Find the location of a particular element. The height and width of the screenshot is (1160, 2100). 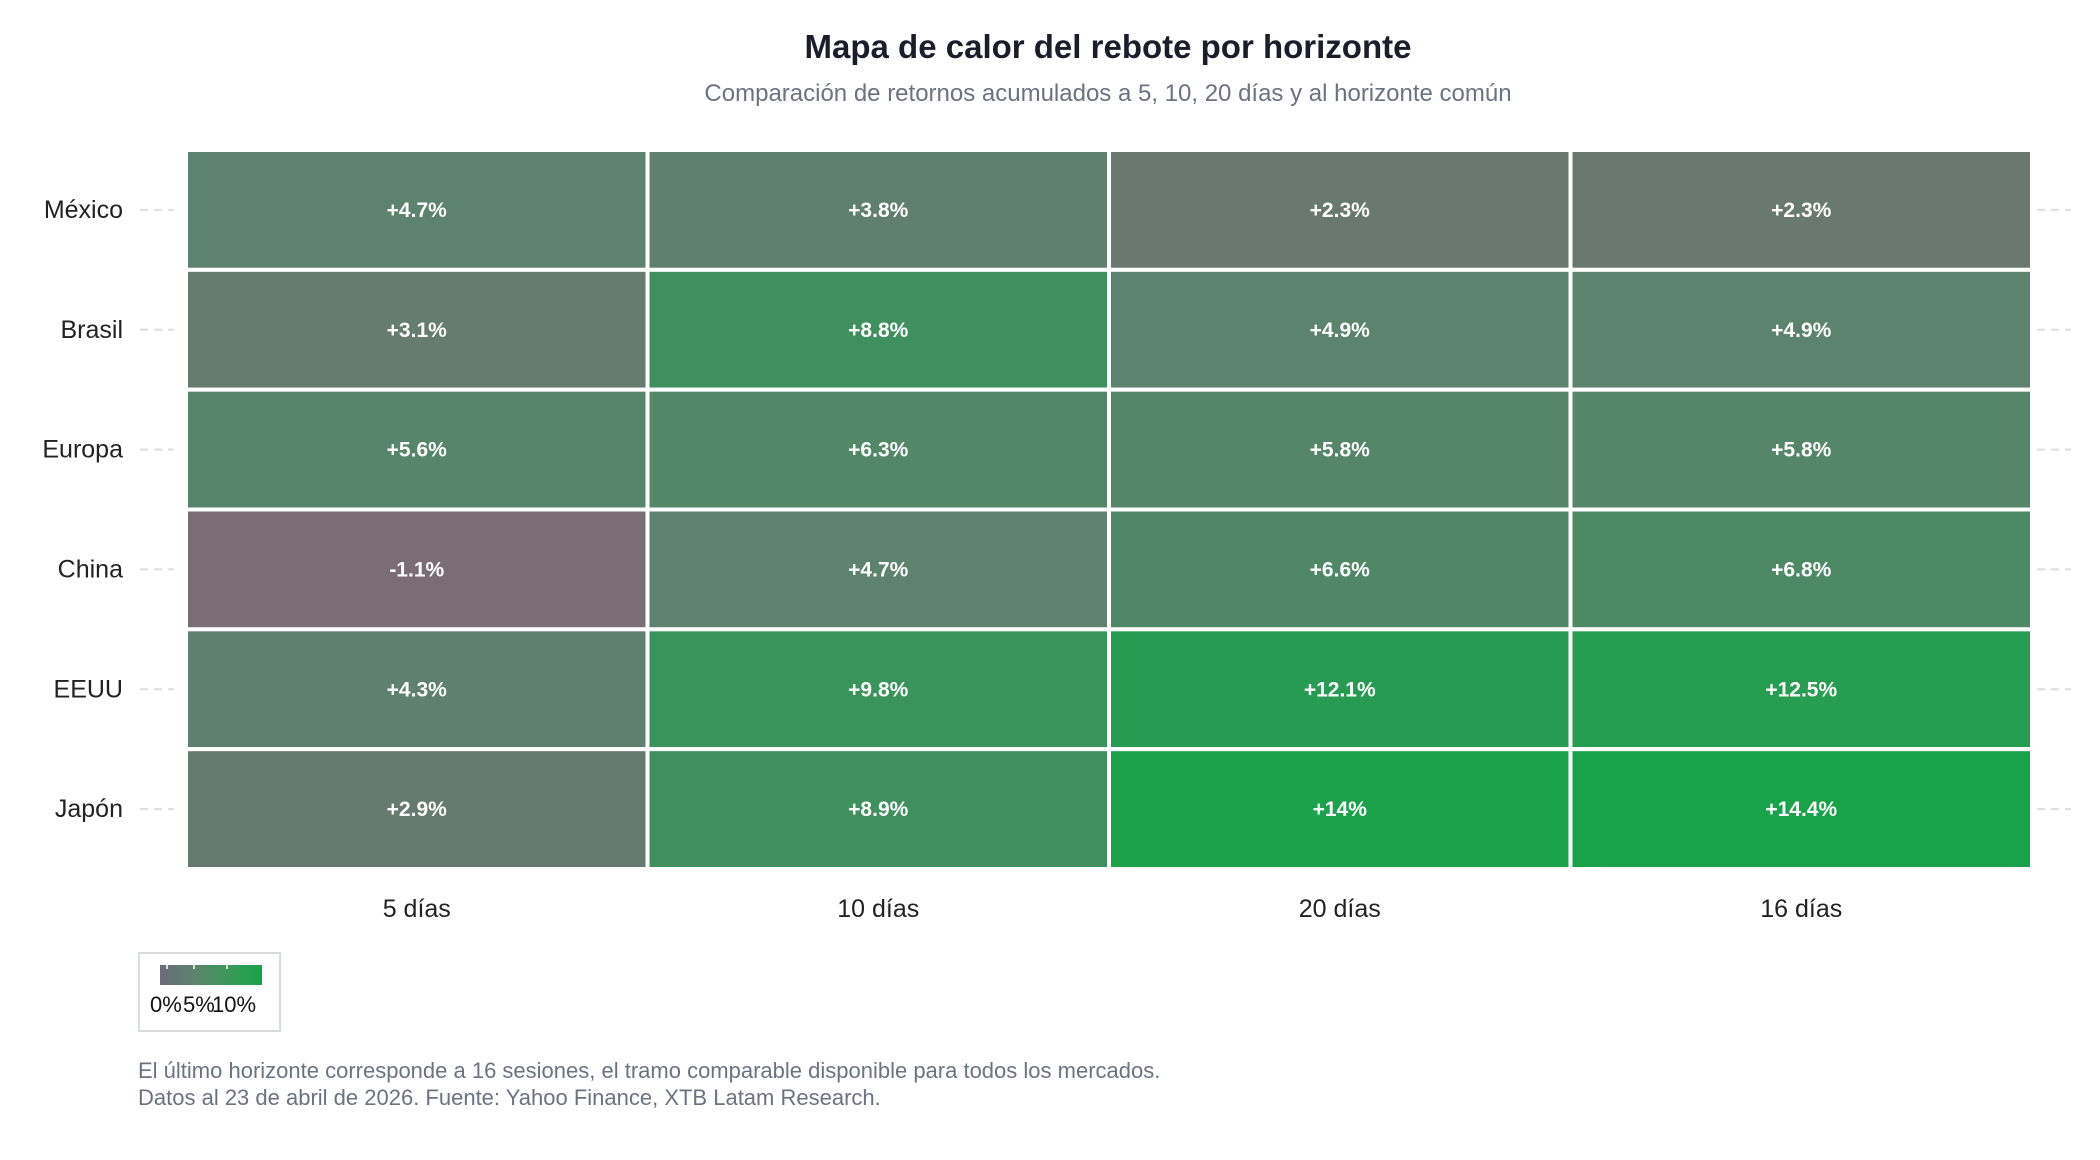

cell-label: +2.9% is located at coordinates (417, 809).